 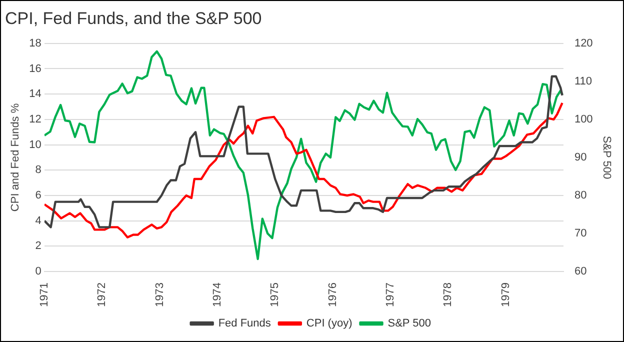 I want to click on x-tick-label: 1972, so click(x=102, y=295).